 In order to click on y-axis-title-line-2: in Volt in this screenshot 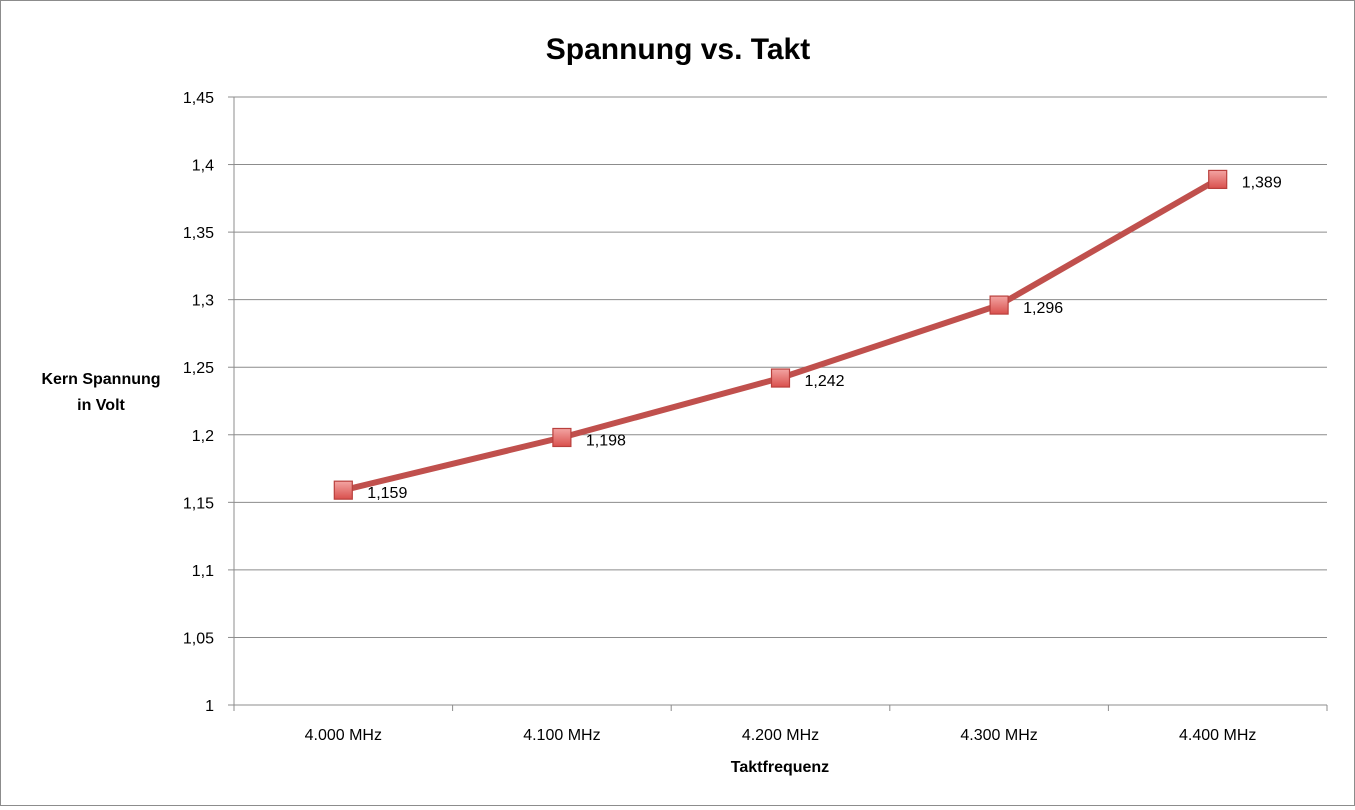, I will do `click(101, 405)`.